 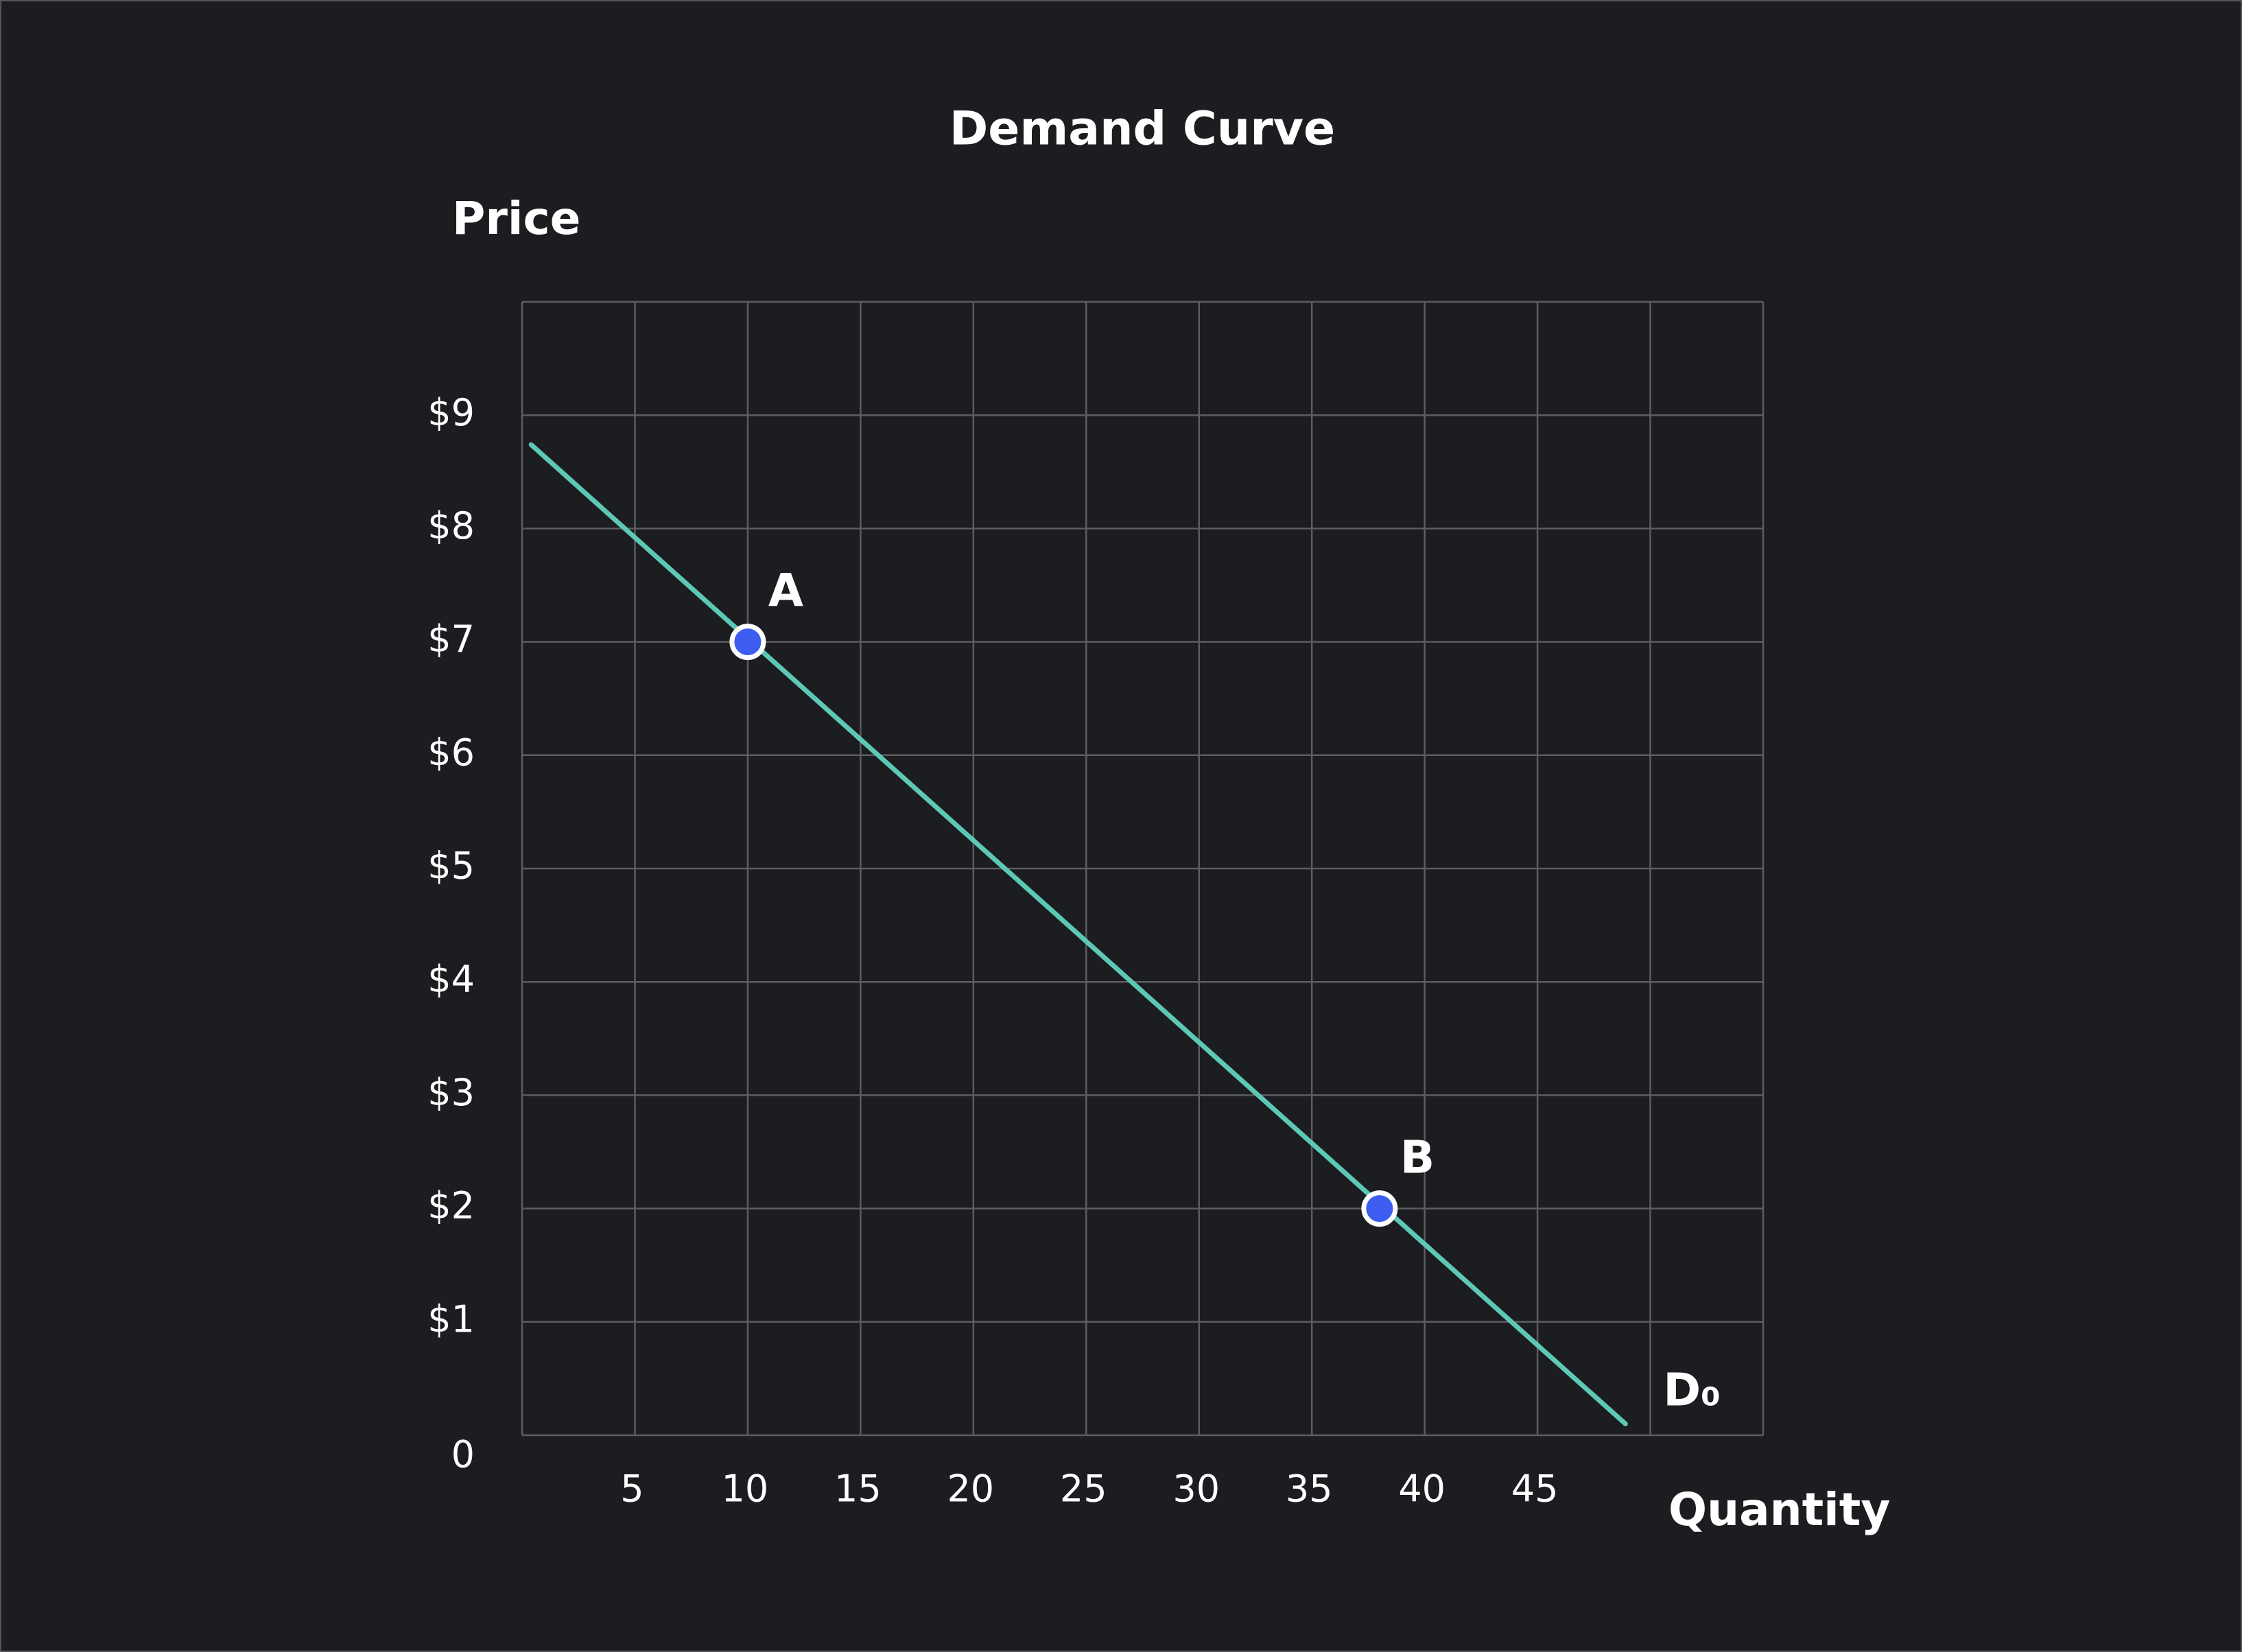 What do you see at coordinates (516, 218) in the screenshot?
I see `y-axis-label: Price` at bounding box center [516, 218].